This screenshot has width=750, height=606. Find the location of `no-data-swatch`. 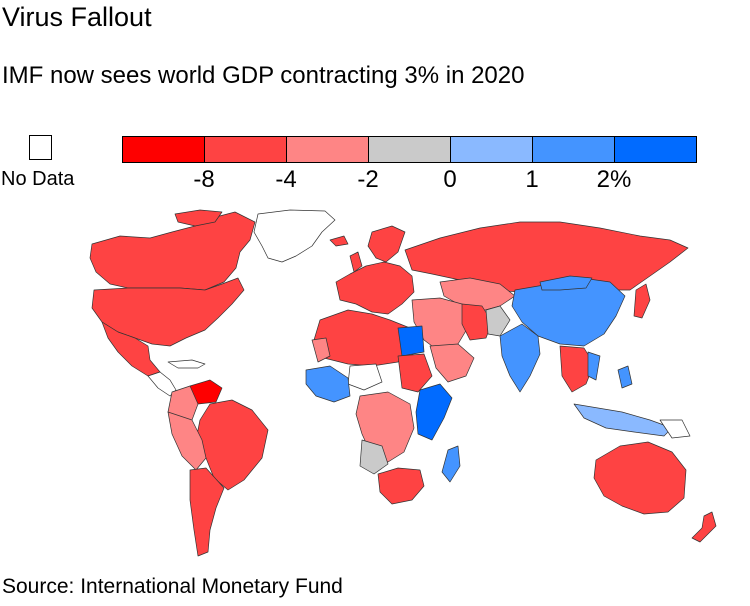

no-data-swatch is located at coordinates (40, 147).